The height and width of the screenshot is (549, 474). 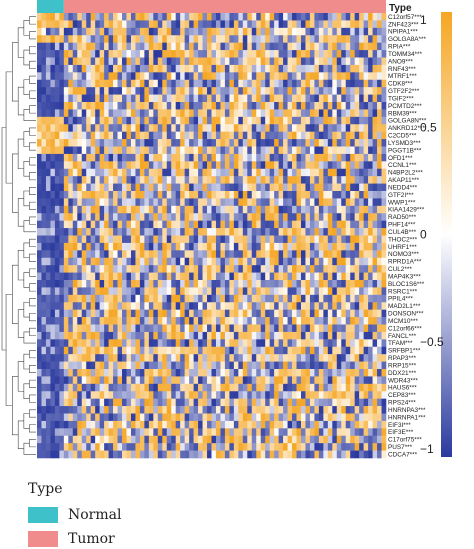 I want to click on gene-label: BLOC1S6***, so click(x=406, y=284).